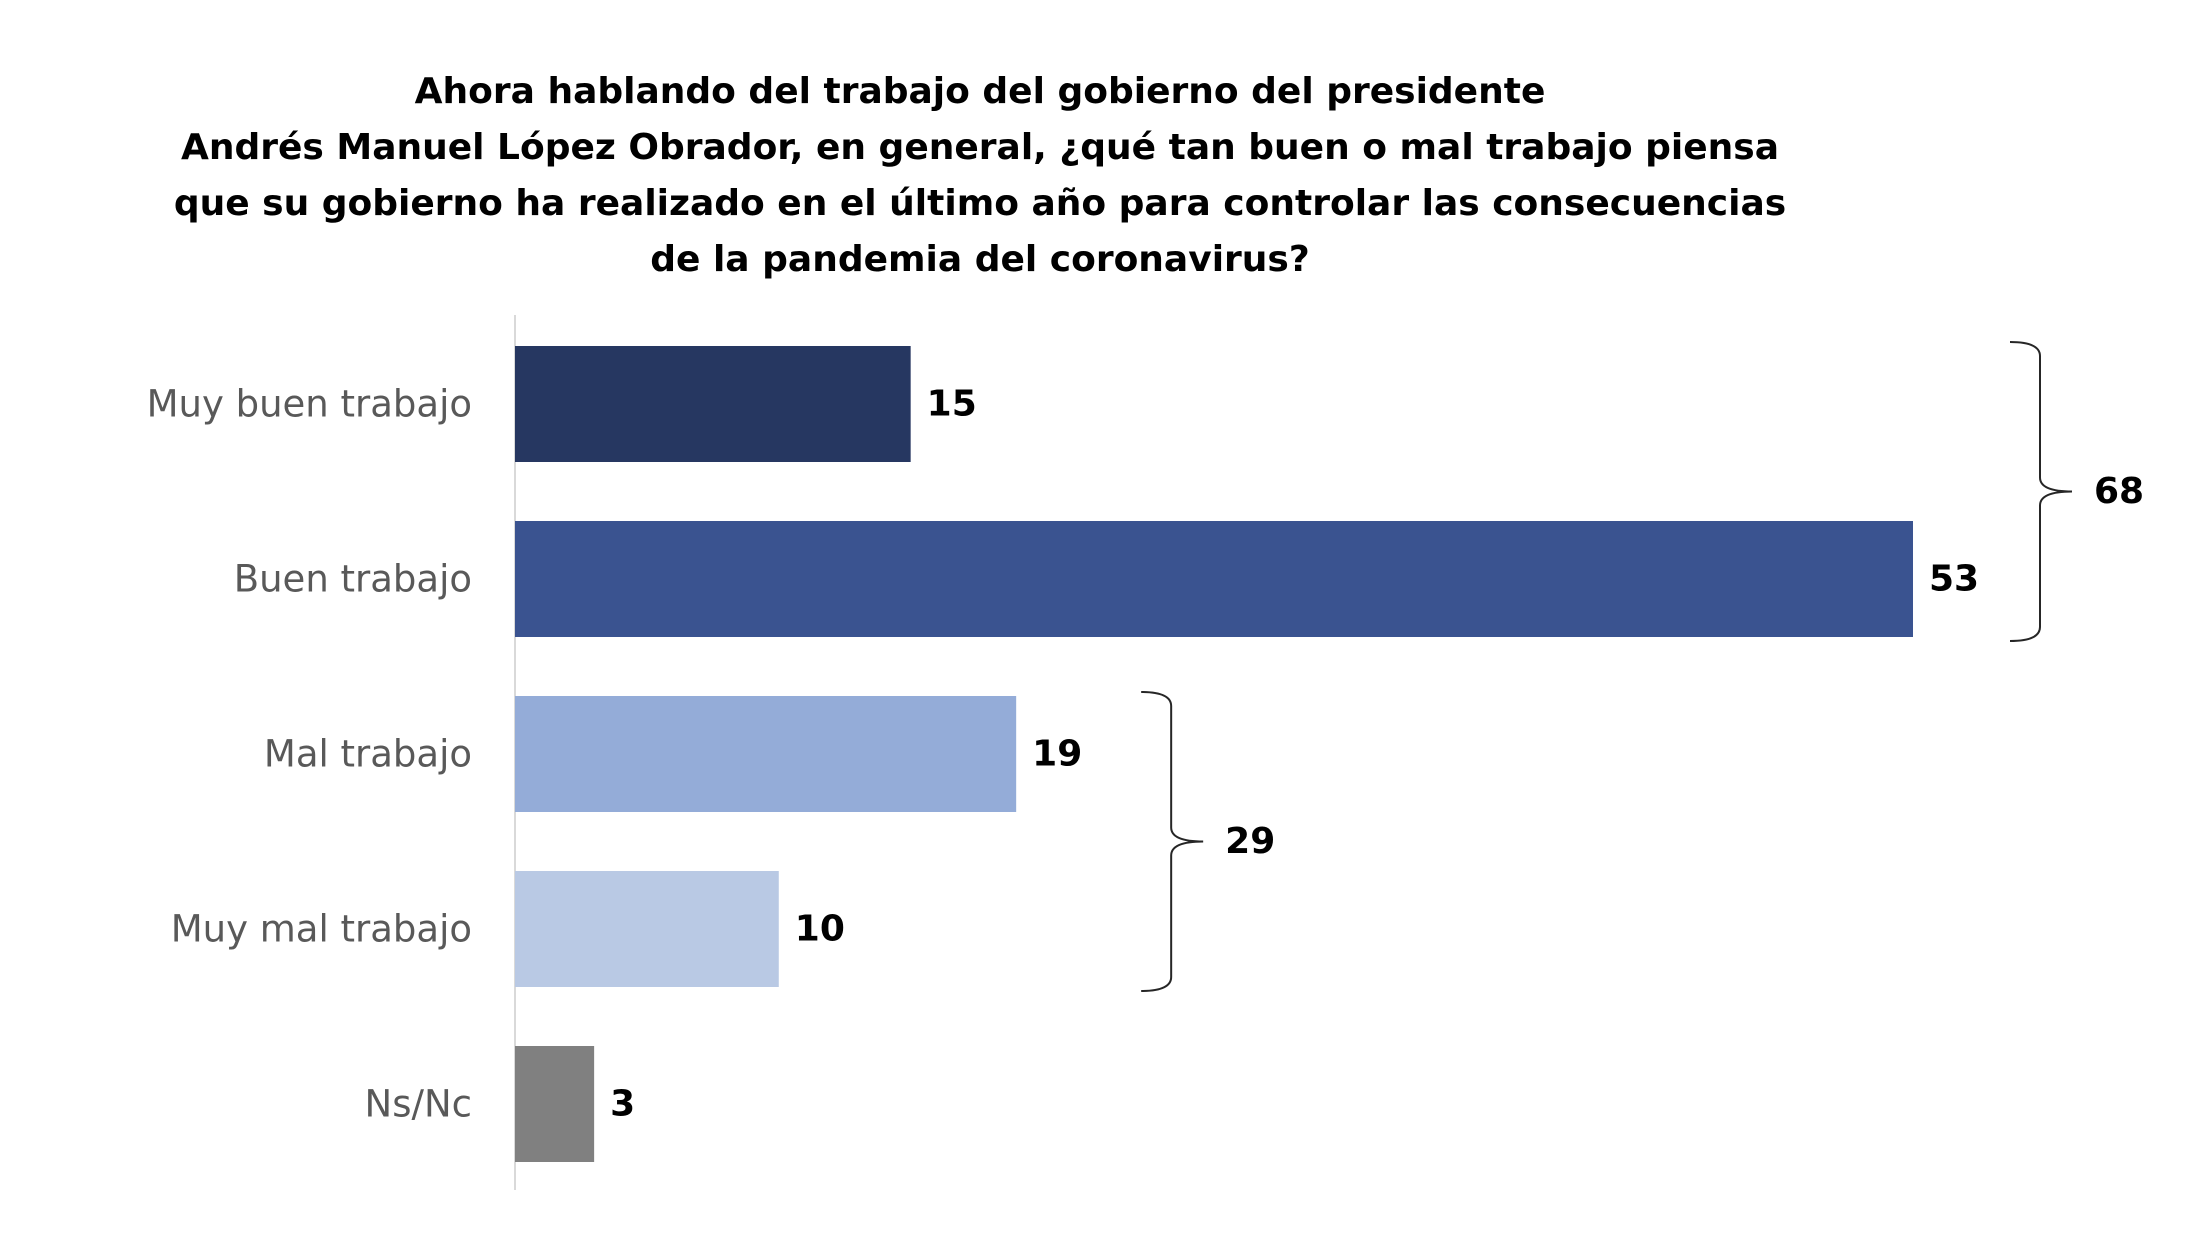 This screenshot has width=2206, height=1238. Describe the element at coordinates (353, 579) in the screenshot. I see `category-label: Buen trabajo` at that location.